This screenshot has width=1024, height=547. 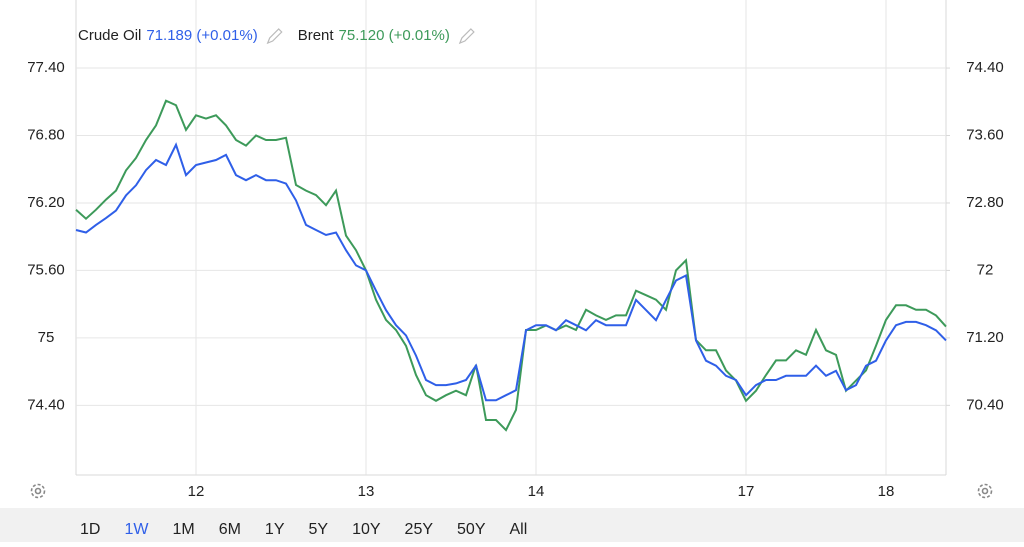 I want to click on y-tick-label: 76.20, so click(x=46, y=202).